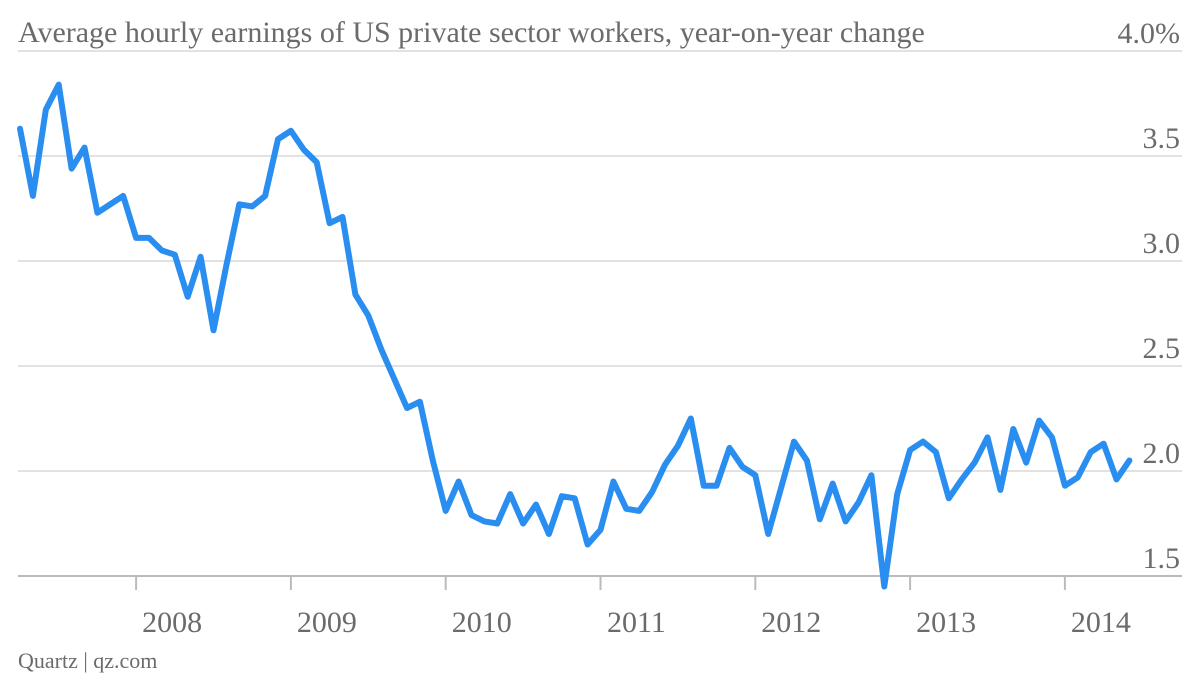 This screenshot has height=676, width=1200. What do you see at coordinates (1162, 558) in the screenshot?
I see `y-tick-label: 1.5` at bounding box center [1162, 558].